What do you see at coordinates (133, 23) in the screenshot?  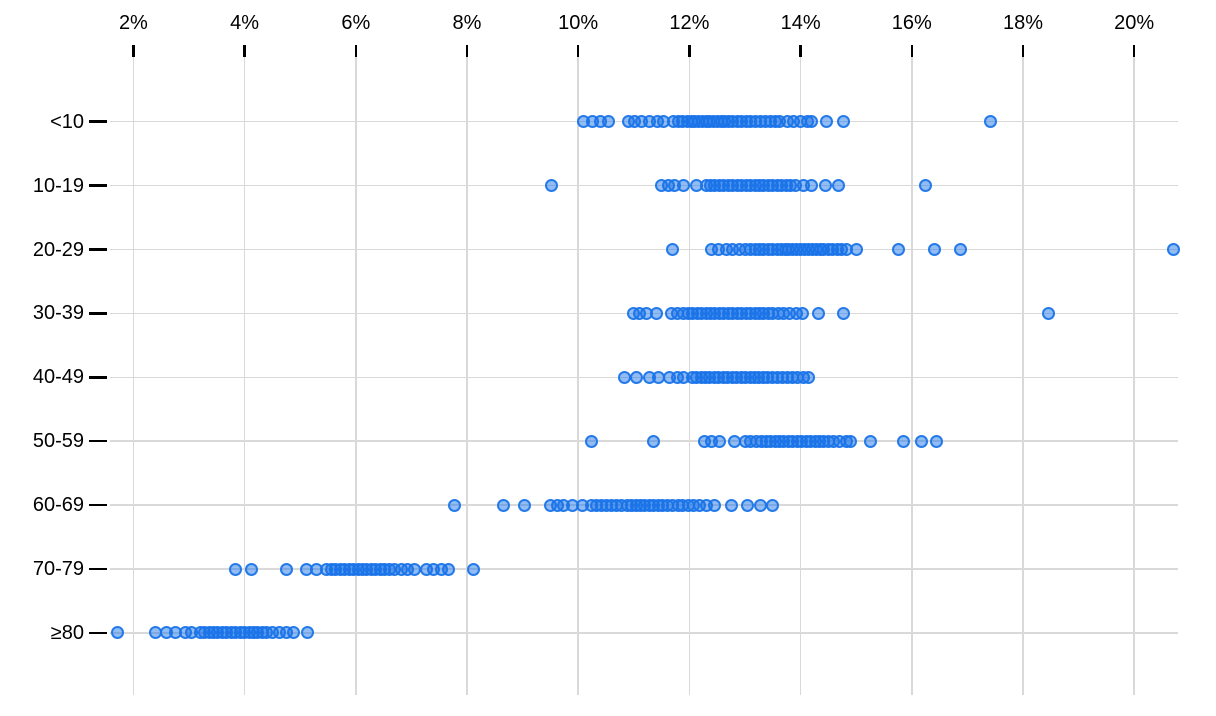 I see `x-axis-tick-label: 2%` at bounding box center [133, 23].